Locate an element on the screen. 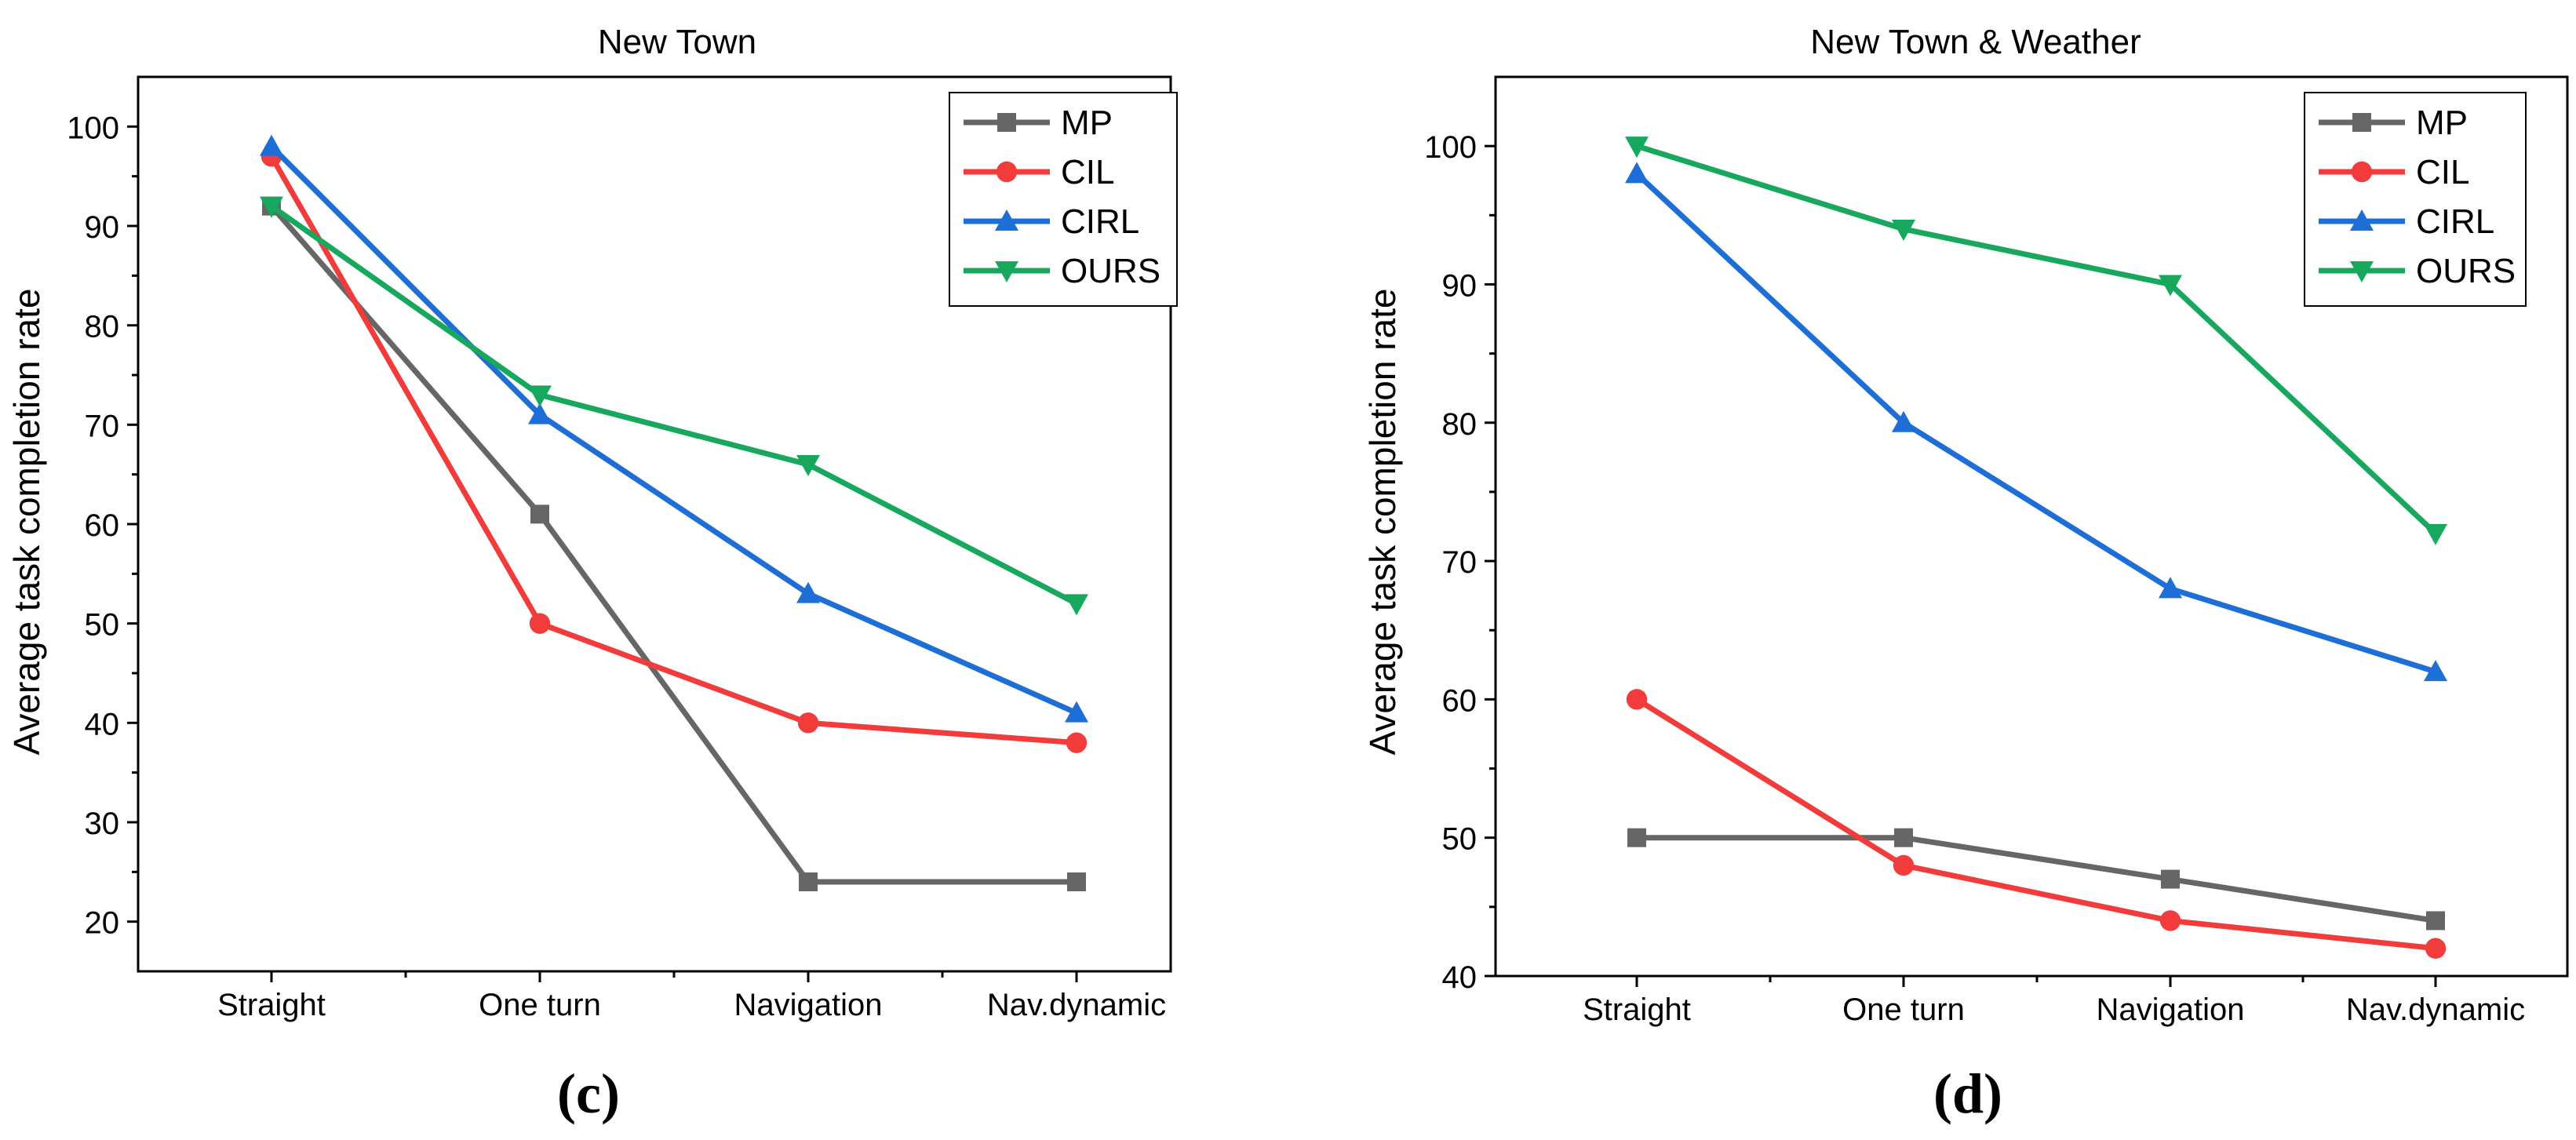  y-axis-ticks: 40 50 60 70 80 90 100 is located at coordinates (1460, 563).